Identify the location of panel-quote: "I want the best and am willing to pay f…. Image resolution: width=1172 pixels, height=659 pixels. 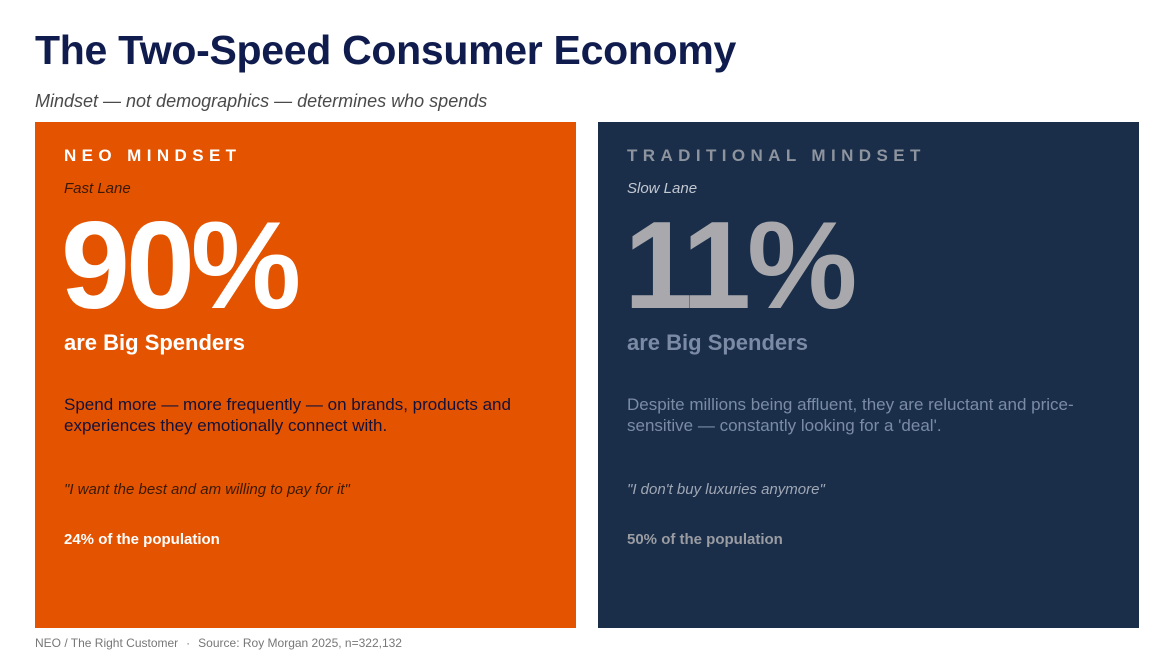
(207, 489).